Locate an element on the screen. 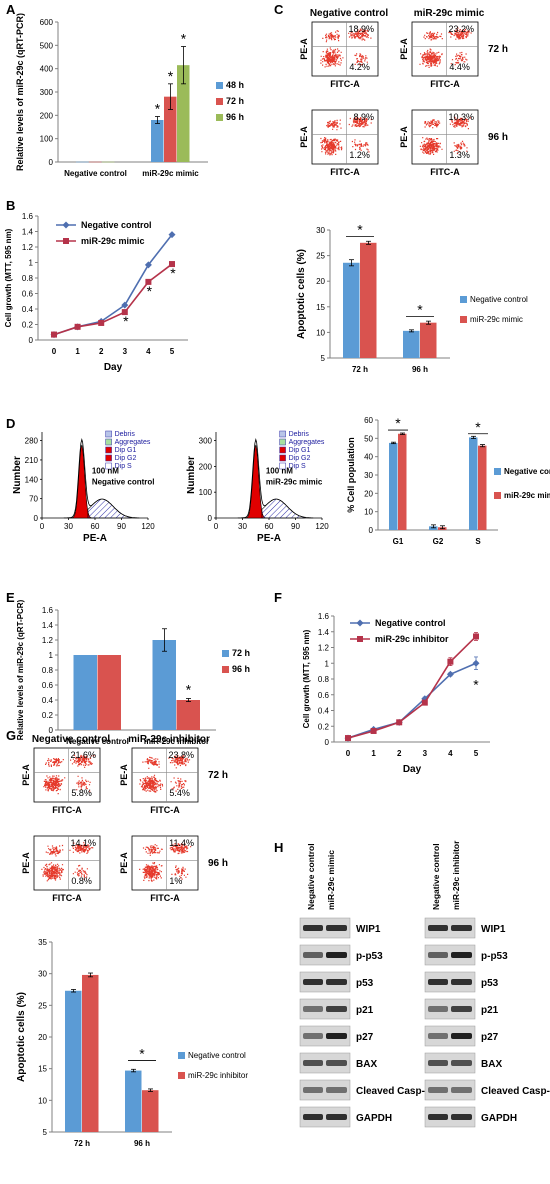 The width and height of the screenshot is (550, 1184). y-axis-label: % Cell population is located at coordinates (351, 475).